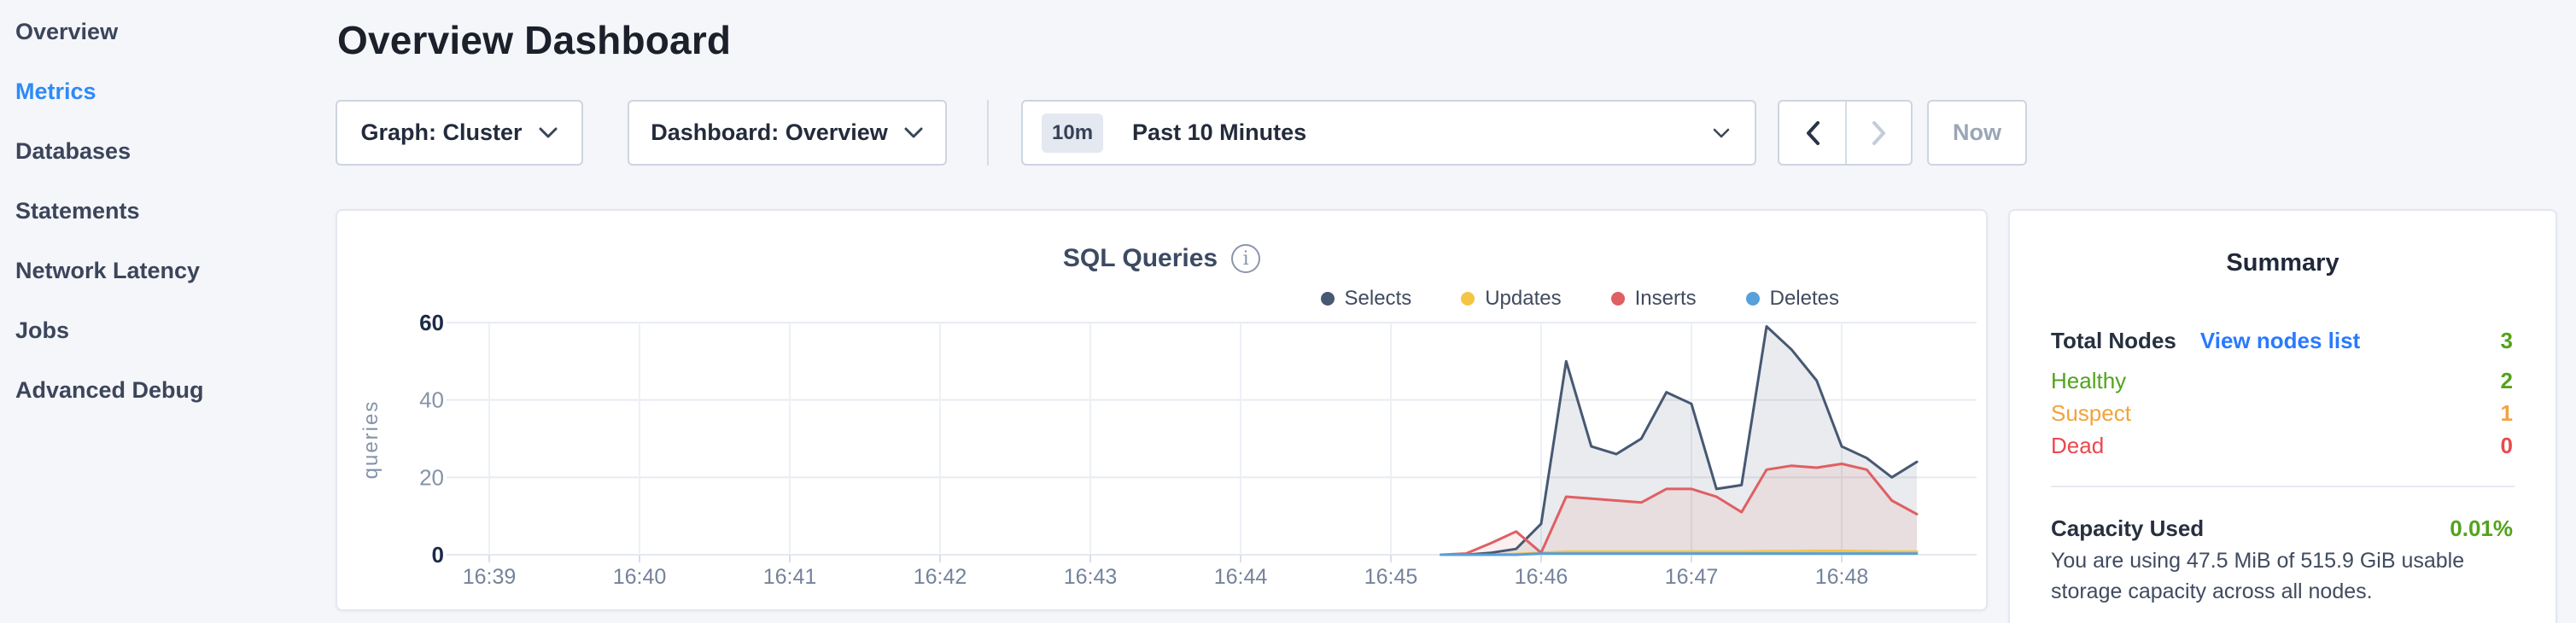 This screenshot has width=2576, height=623. I want to click on status-label: Suspect, so click(2091, 412).